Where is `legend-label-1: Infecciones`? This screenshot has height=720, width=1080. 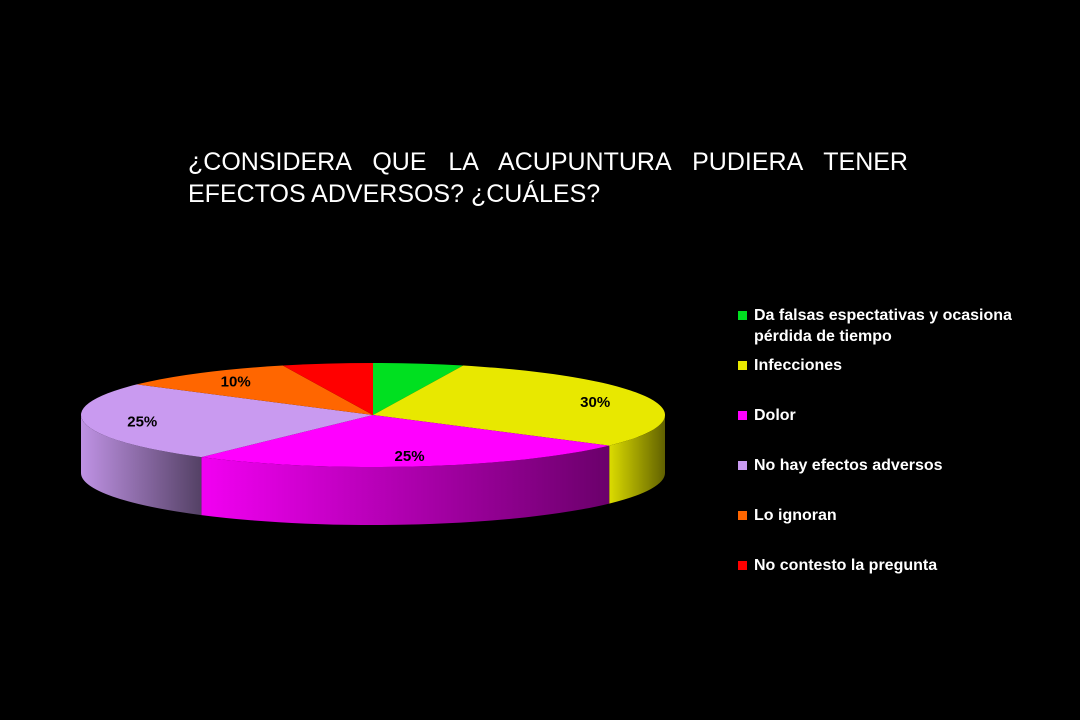 legend-label-1: Infecciones is located at coordinates (798, 365).